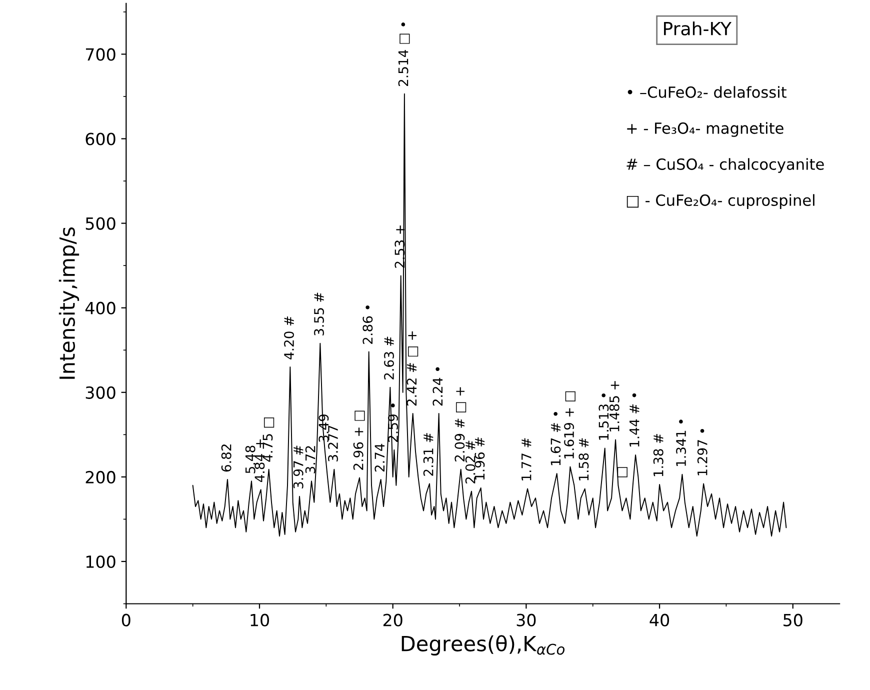 The height and width of the screenshot is (690, 870). I want to click on x-axis-title: Degrees(θ),K$_{αCo}$, so click(483, 645).